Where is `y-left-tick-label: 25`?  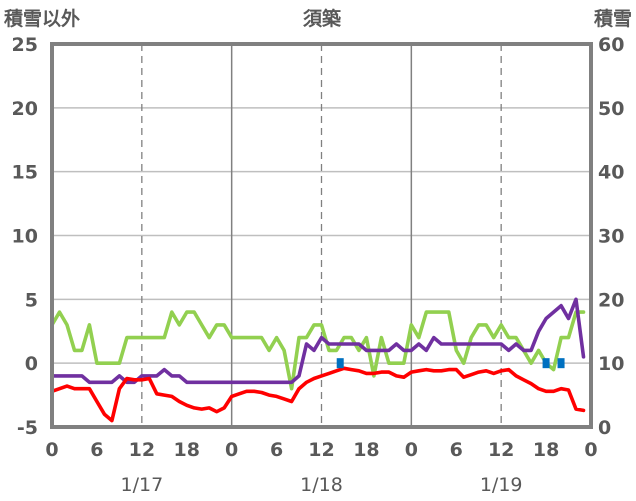 y-left-tick-label: 25 is located at coordinates (25, 45).